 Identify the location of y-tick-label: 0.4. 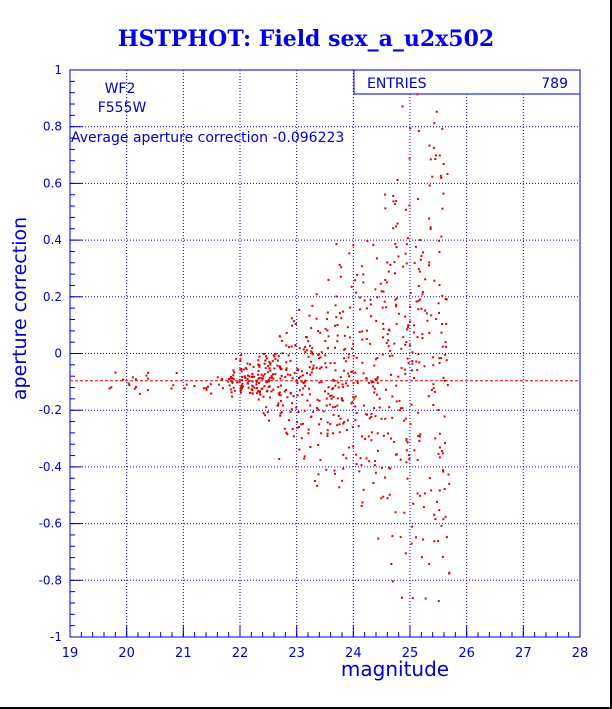
(52, 240).